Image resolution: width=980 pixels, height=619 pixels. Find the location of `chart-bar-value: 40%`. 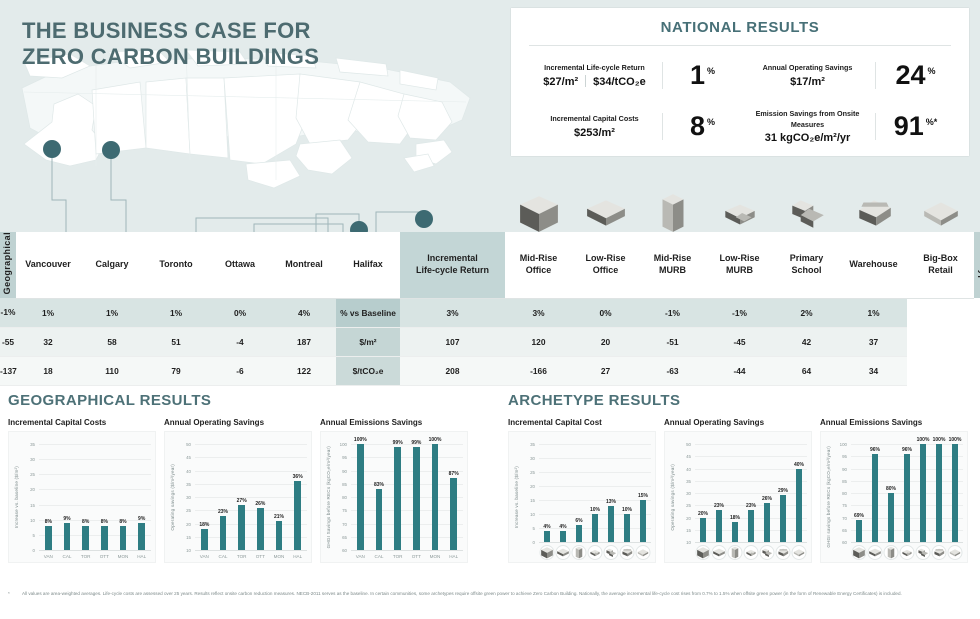

chart-bar-value: 40% is located at coordinates (799, 464).